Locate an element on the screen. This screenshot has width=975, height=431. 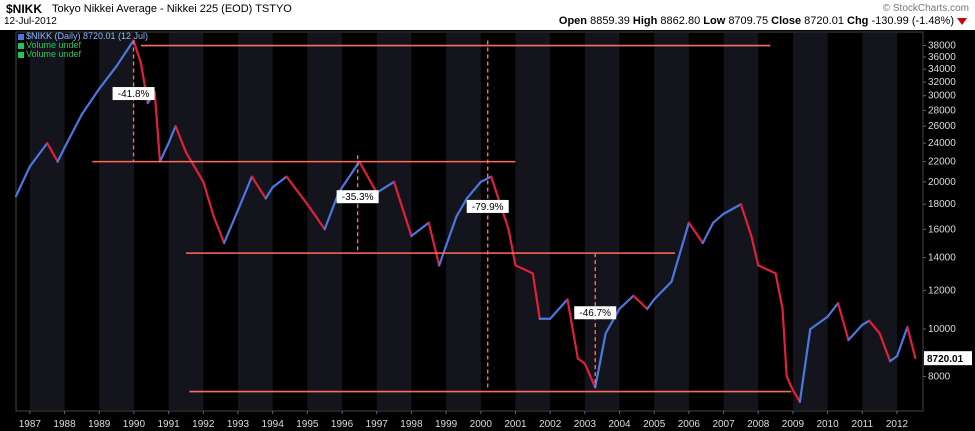
y-tick-label: 22000 is located at coordinates (942, 162).